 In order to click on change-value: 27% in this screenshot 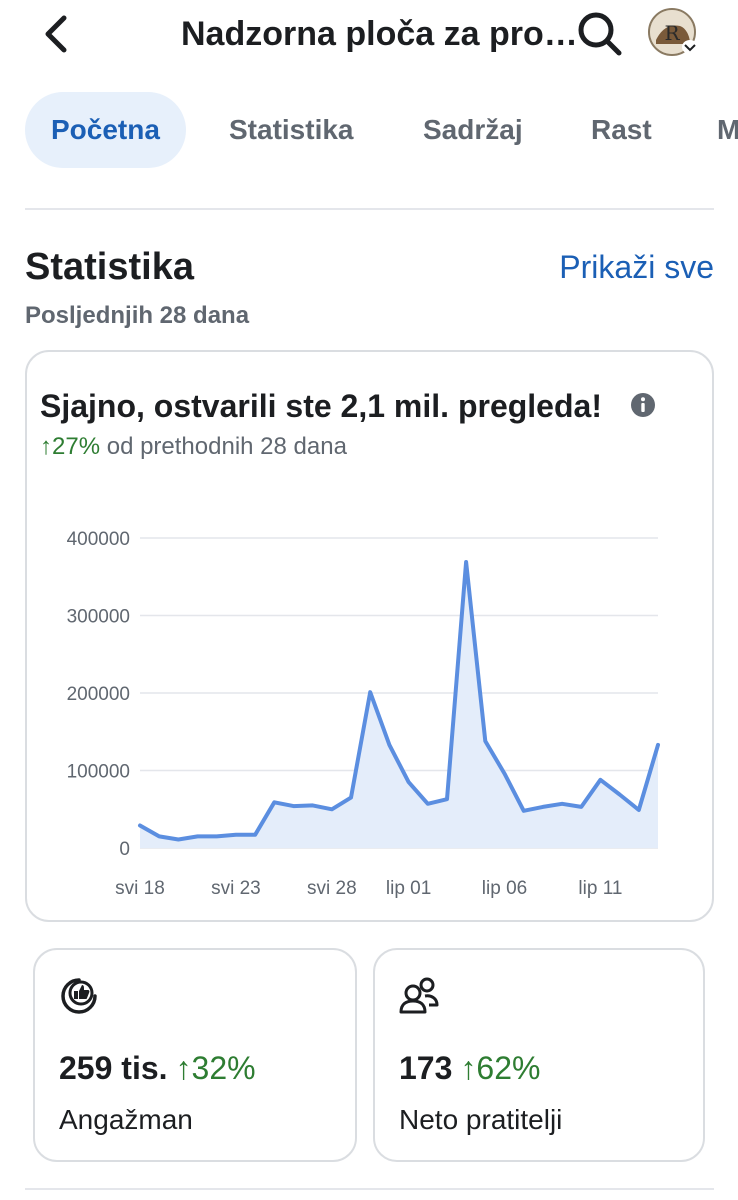, I will do `click(76, 446)`.